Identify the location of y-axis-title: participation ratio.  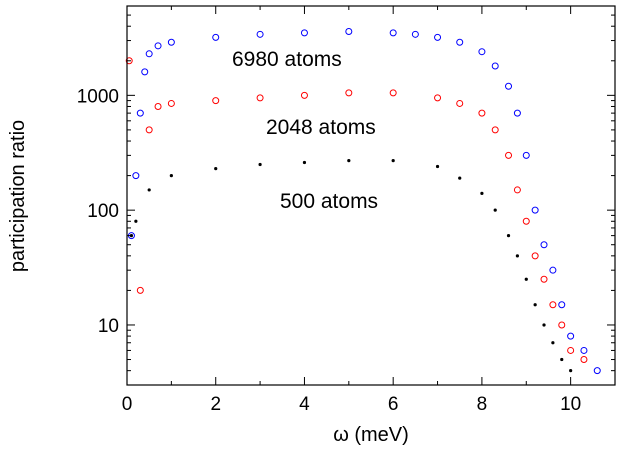
(18, 196).